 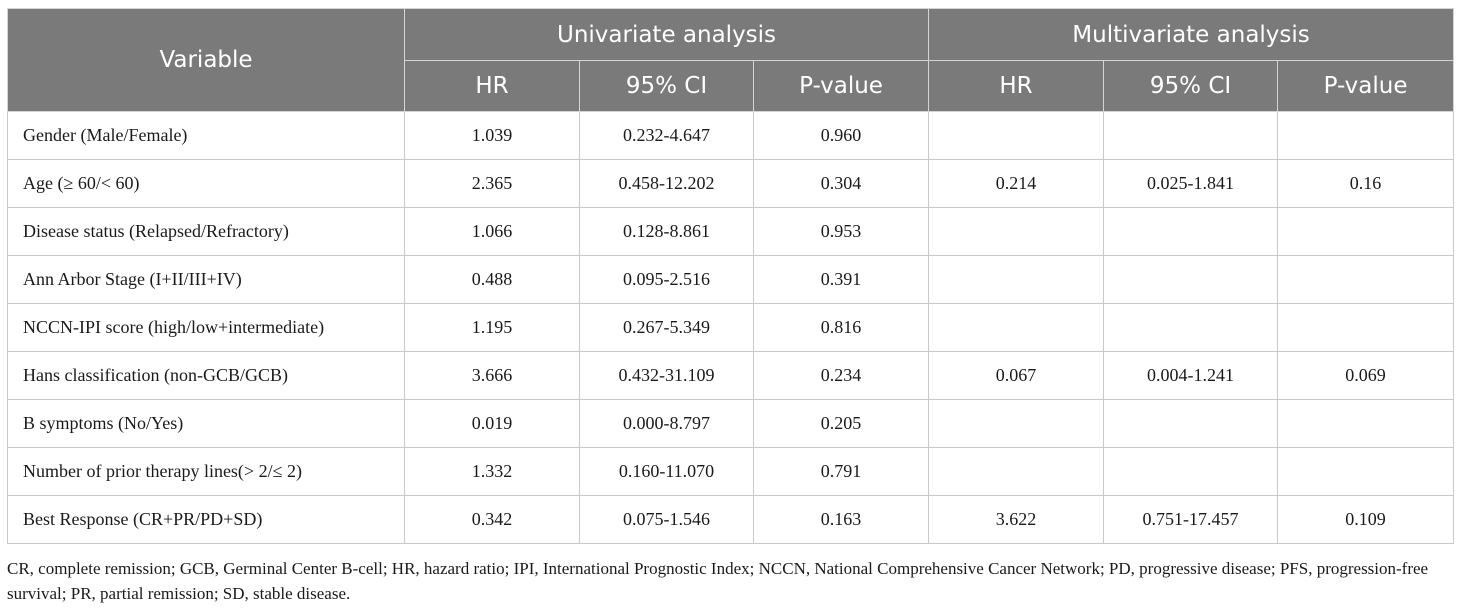 What do you see at coordinates (1191, 375) in the screenshot?
I see `multivariate-ci-cell: 0.004-1.241` at bounding box center [1191, 375].